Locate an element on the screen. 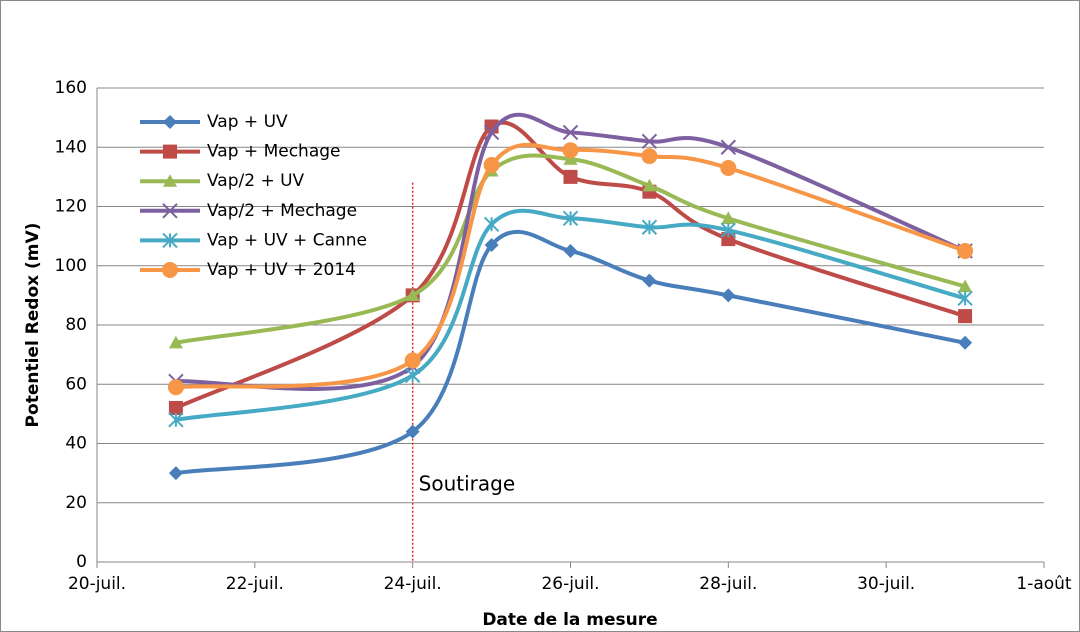  y-tick-label: 60 is located at coordinates (76, 384).